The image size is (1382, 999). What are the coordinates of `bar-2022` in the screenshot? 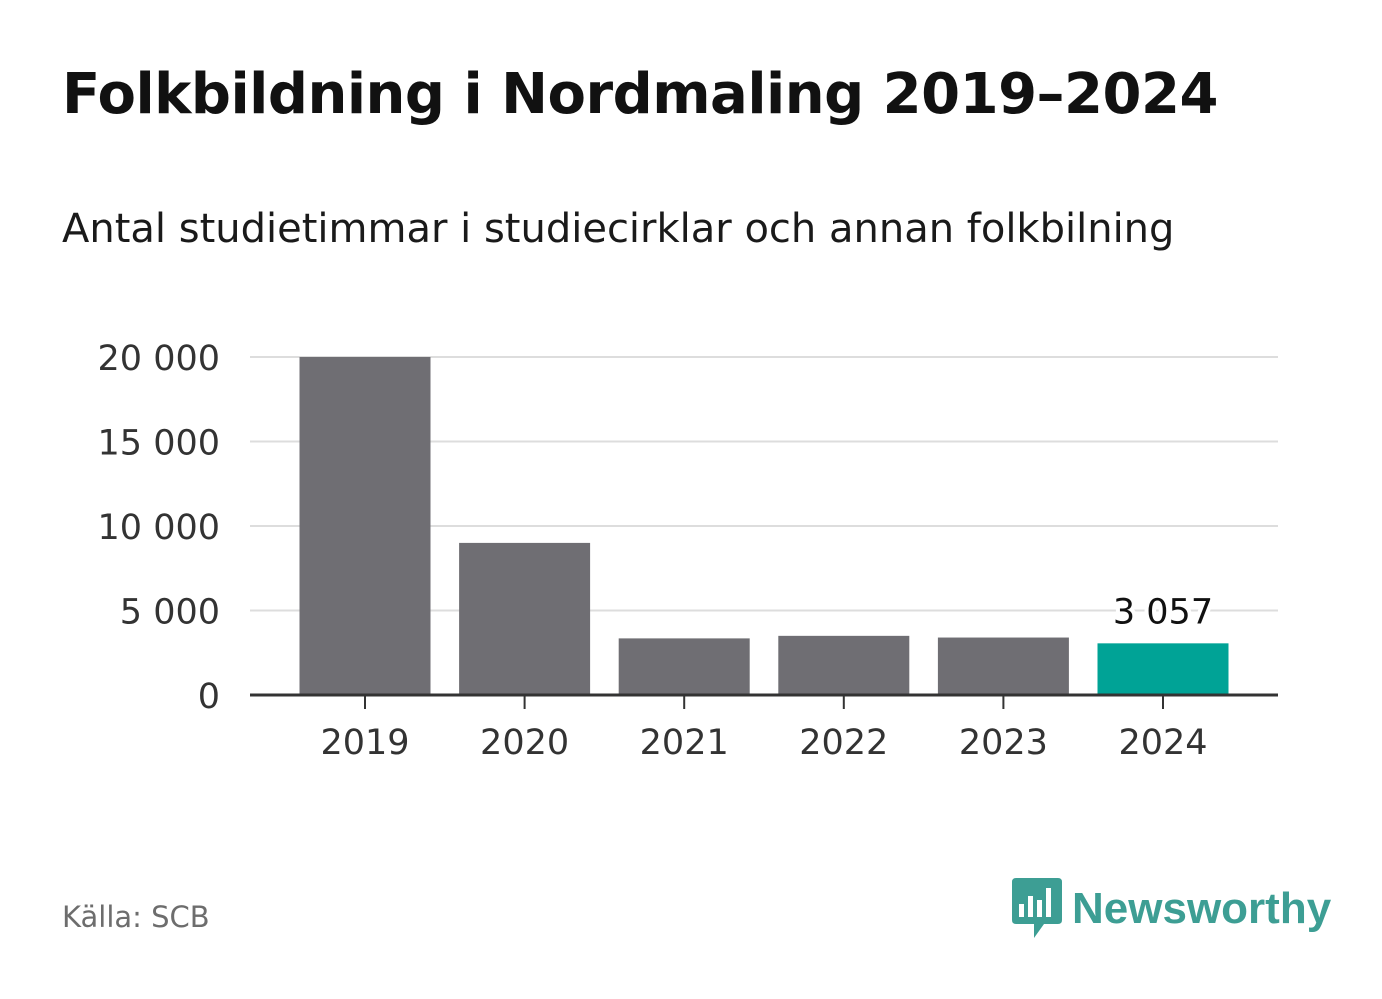 It's located at (844, 665).